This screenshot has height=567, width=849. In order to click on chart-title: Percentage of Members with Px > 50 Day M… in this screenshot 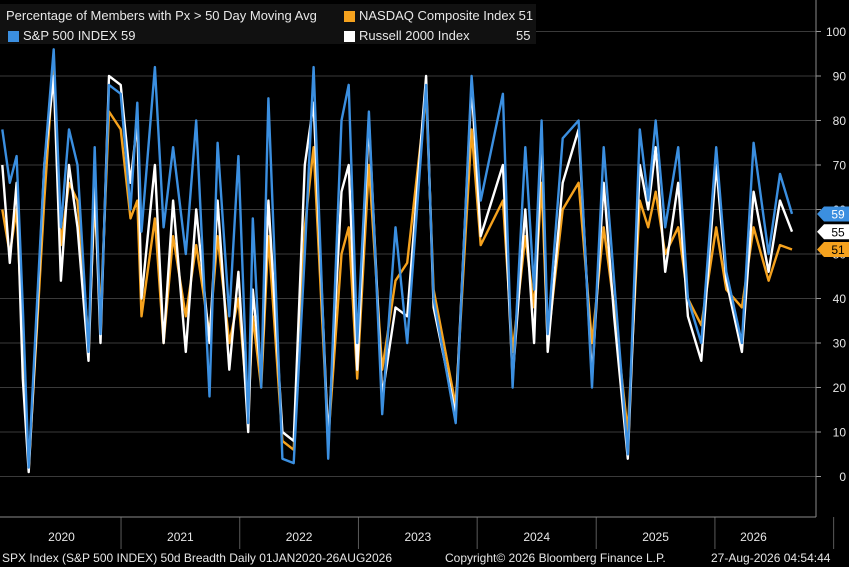, I will do `click(161, 15)`.